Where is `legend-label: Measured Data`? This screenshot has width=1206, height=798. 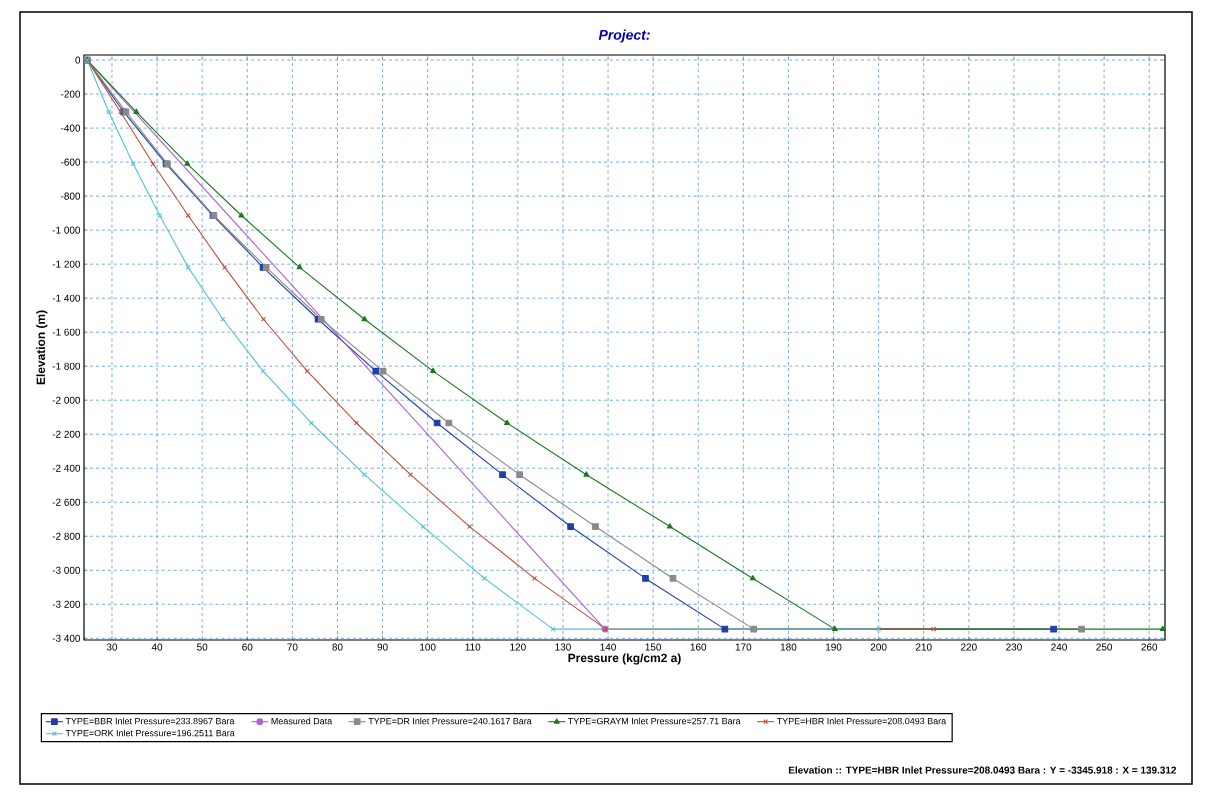
legend-label: Measured Data is located at coordinates (302, 721).